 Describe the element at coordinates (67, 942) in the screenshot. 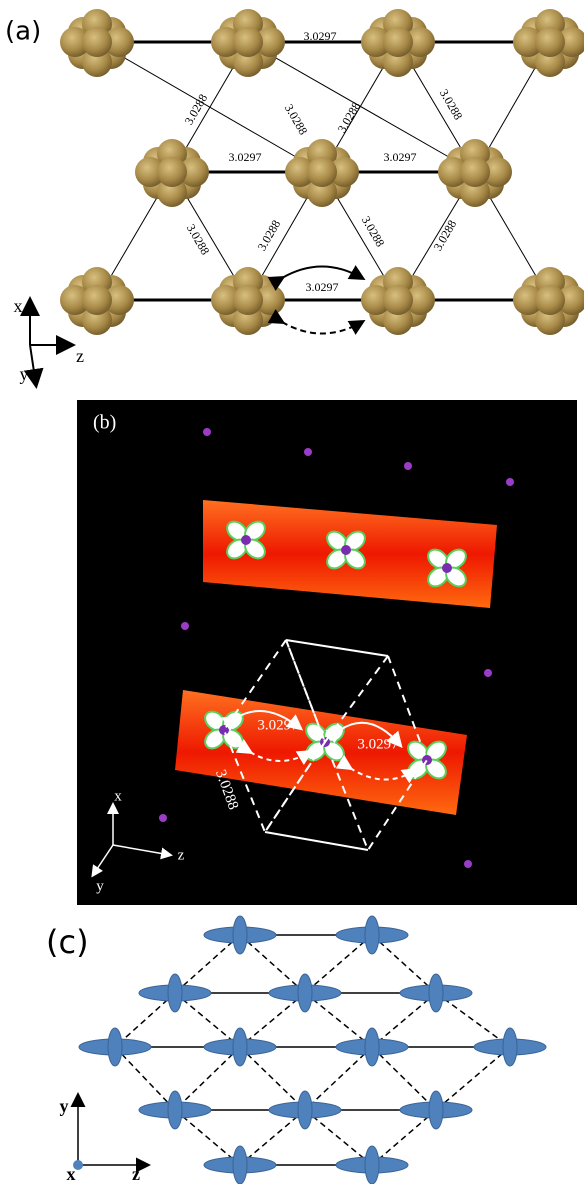

I see `panel-label: (c)` at that location.